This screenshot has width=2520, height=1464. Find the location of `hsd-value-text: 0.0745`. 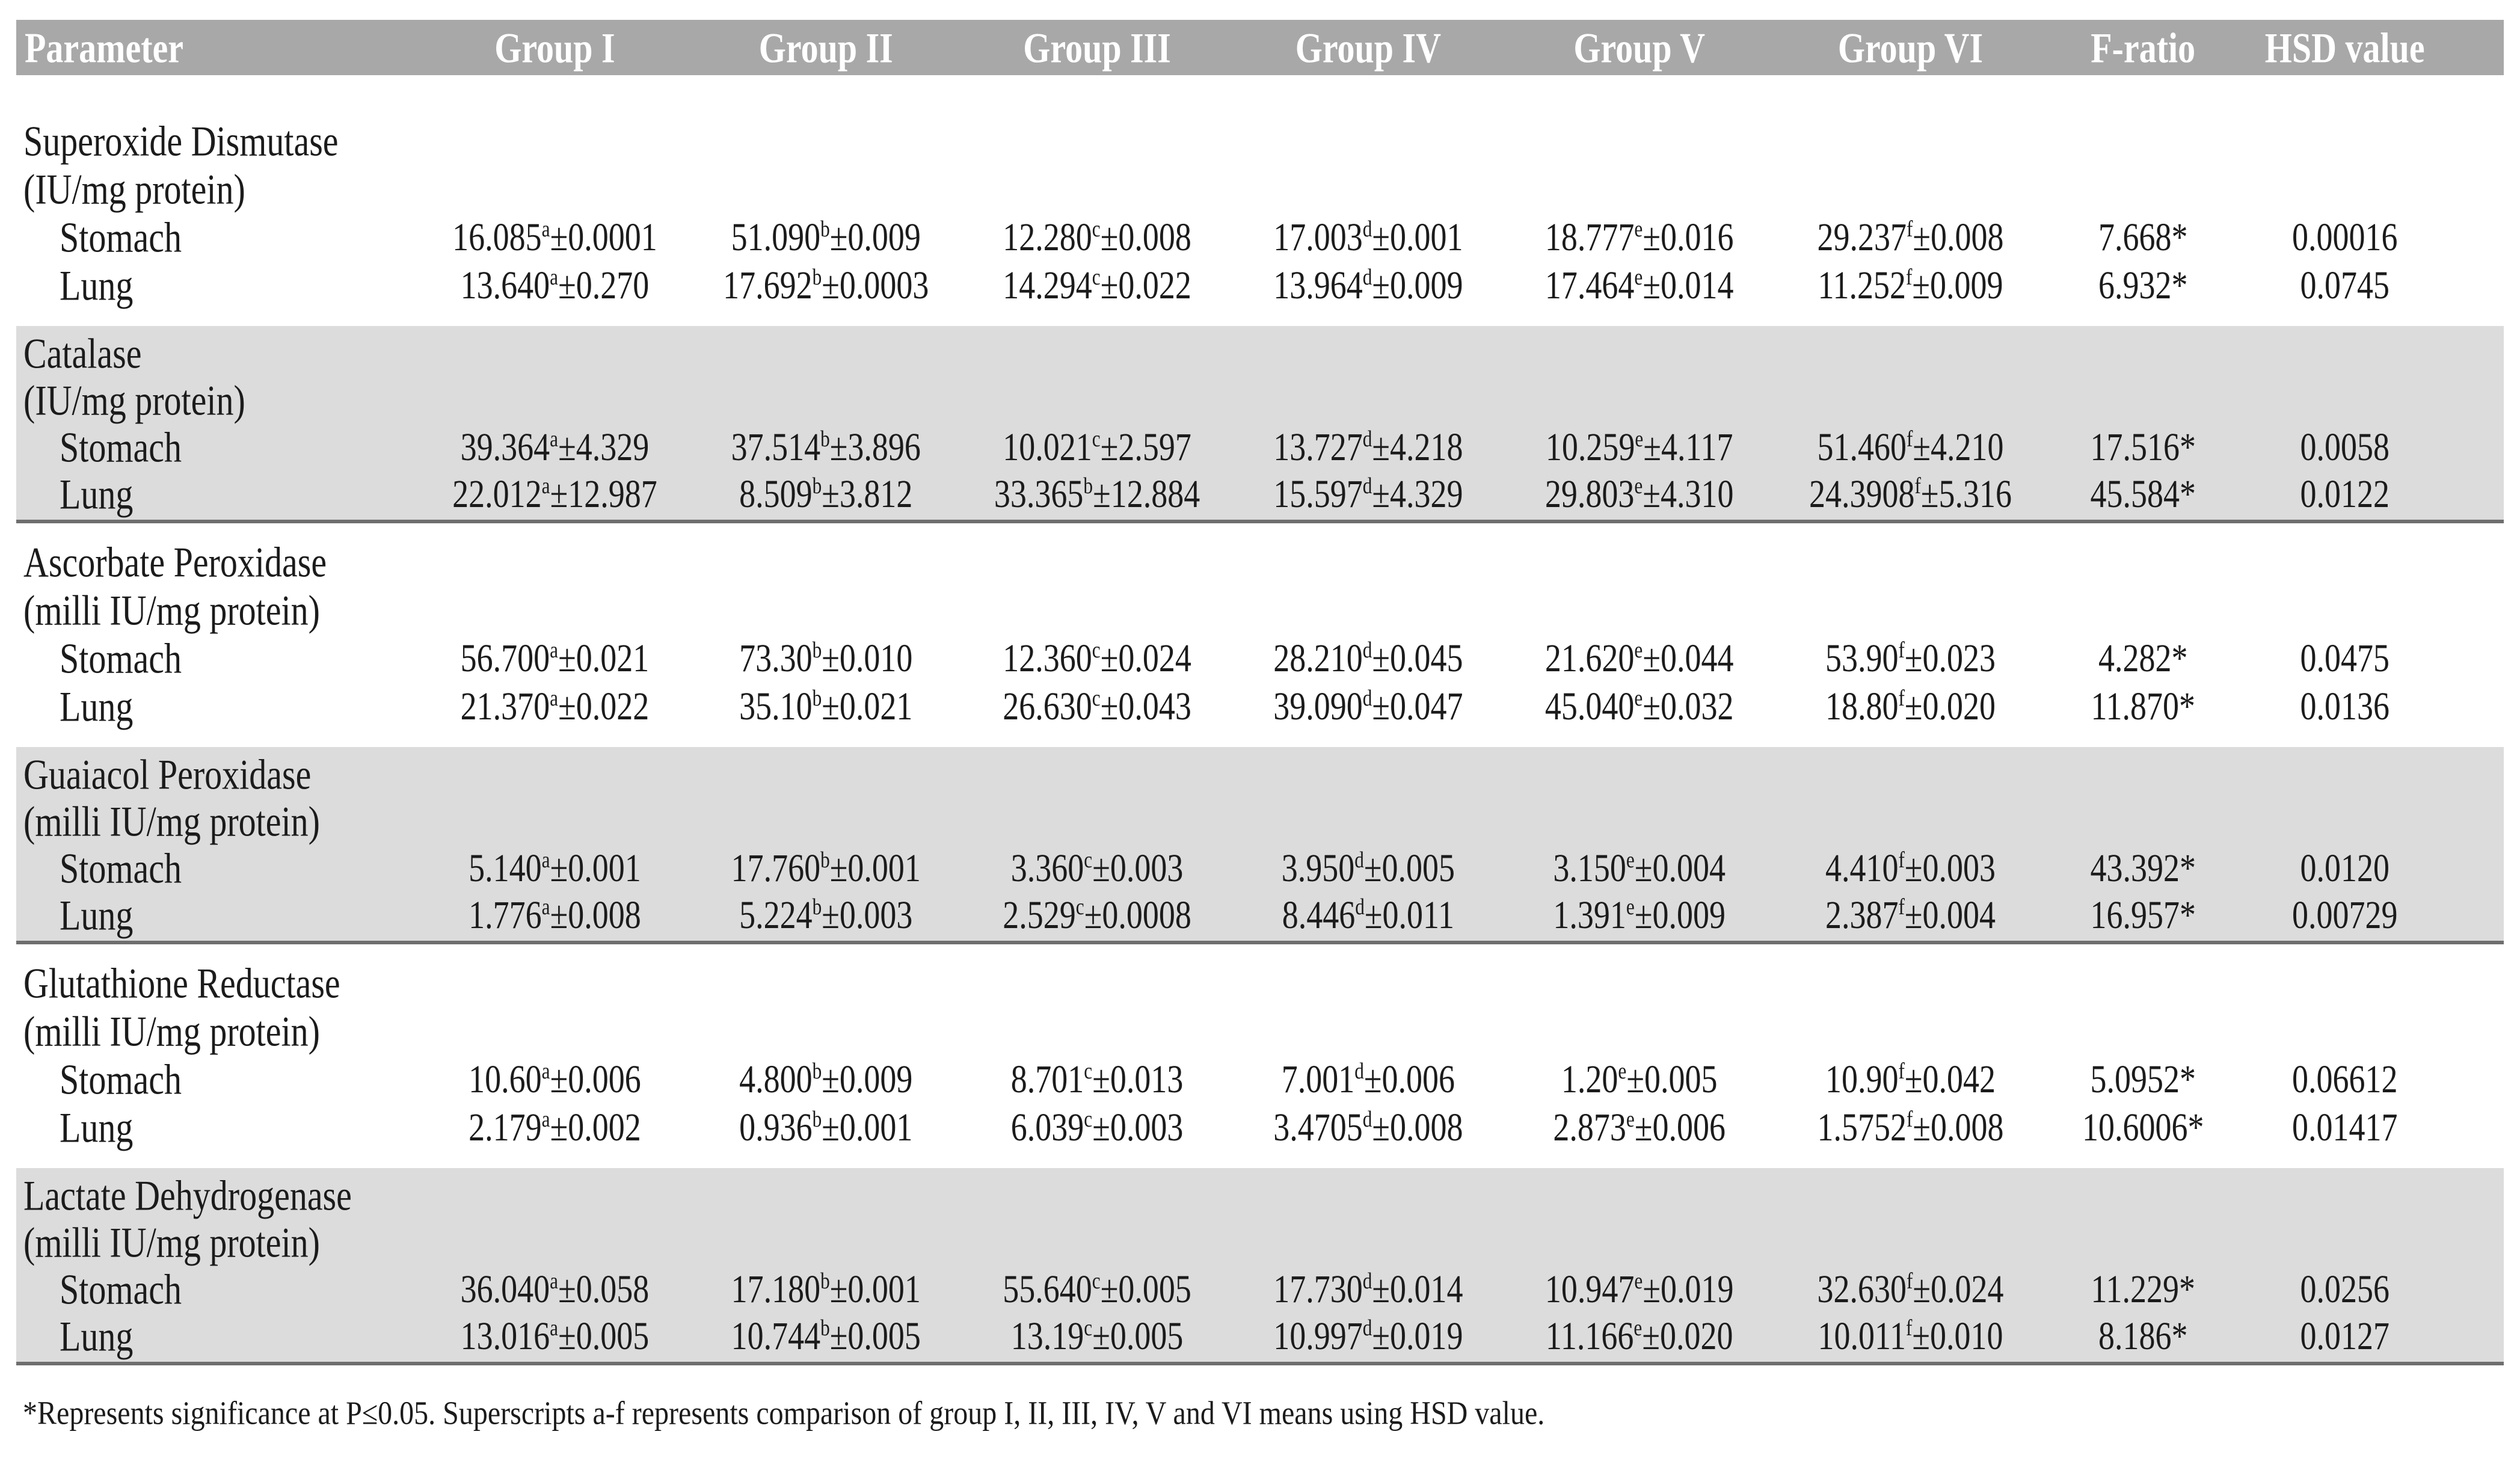

hsd-value-text: 0.0745 is located at coordinates (2345, 285).